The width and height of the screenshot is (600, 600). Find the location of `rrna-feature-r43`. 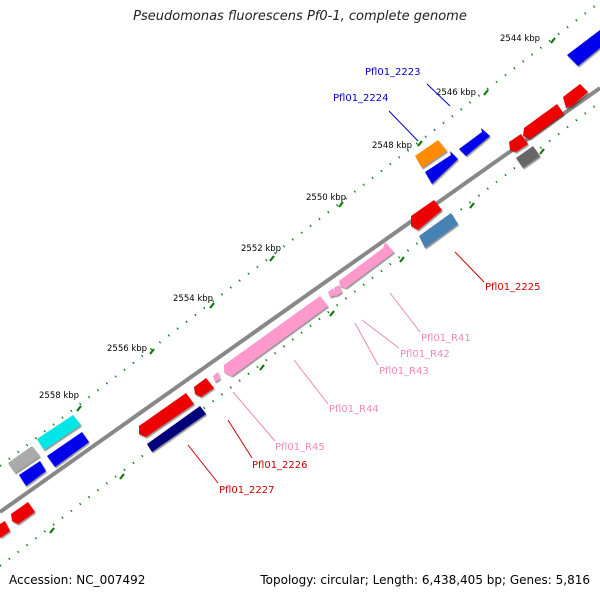

rrna-feature-r43 is located at coordinates (332, 292).